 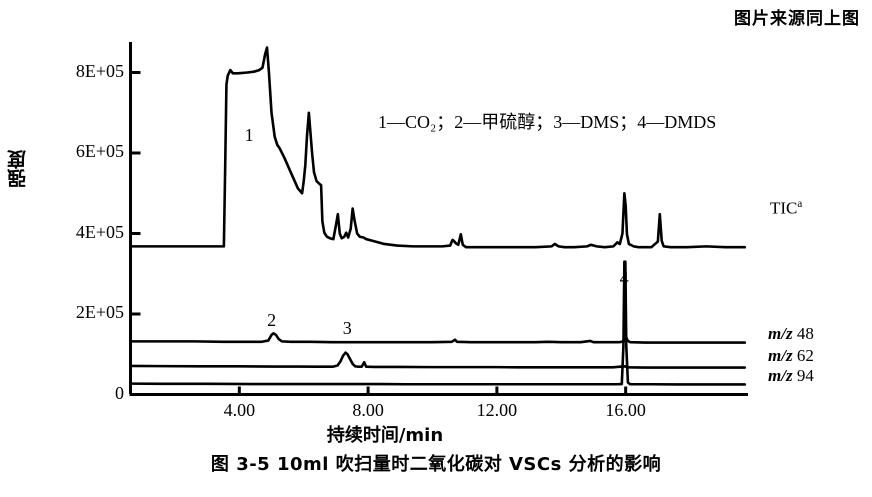 I want to click on y-axis-tick-label: 4E+05, so click(x=99, y=231).